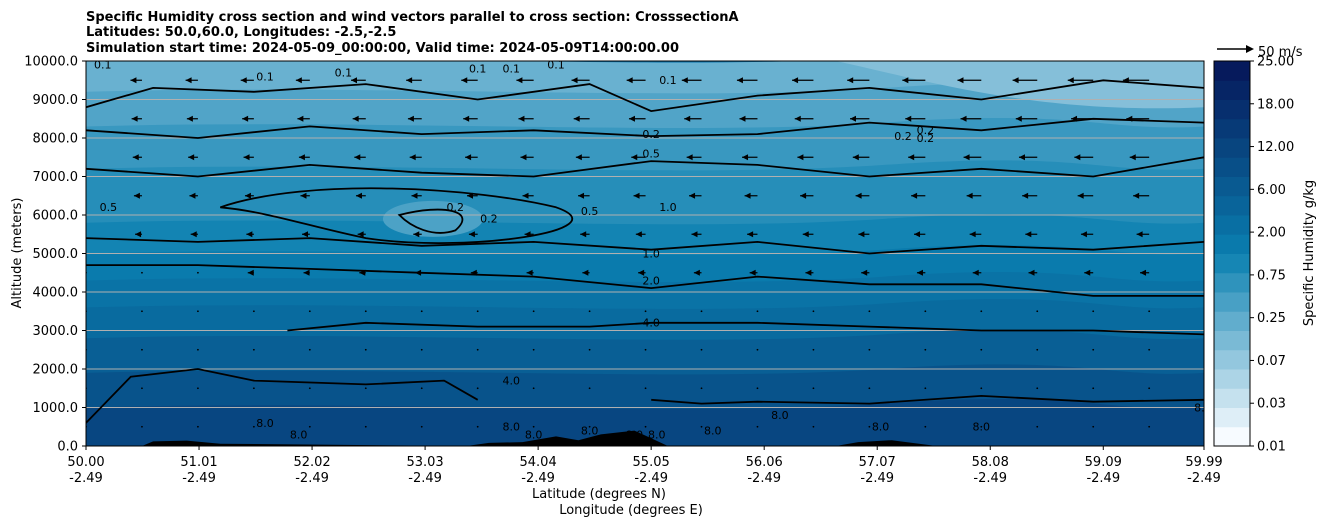 The width and height of the screenshot is (1326, 526). I want to click on colorbar-tick-label: 18.00, so click(1275, 104).